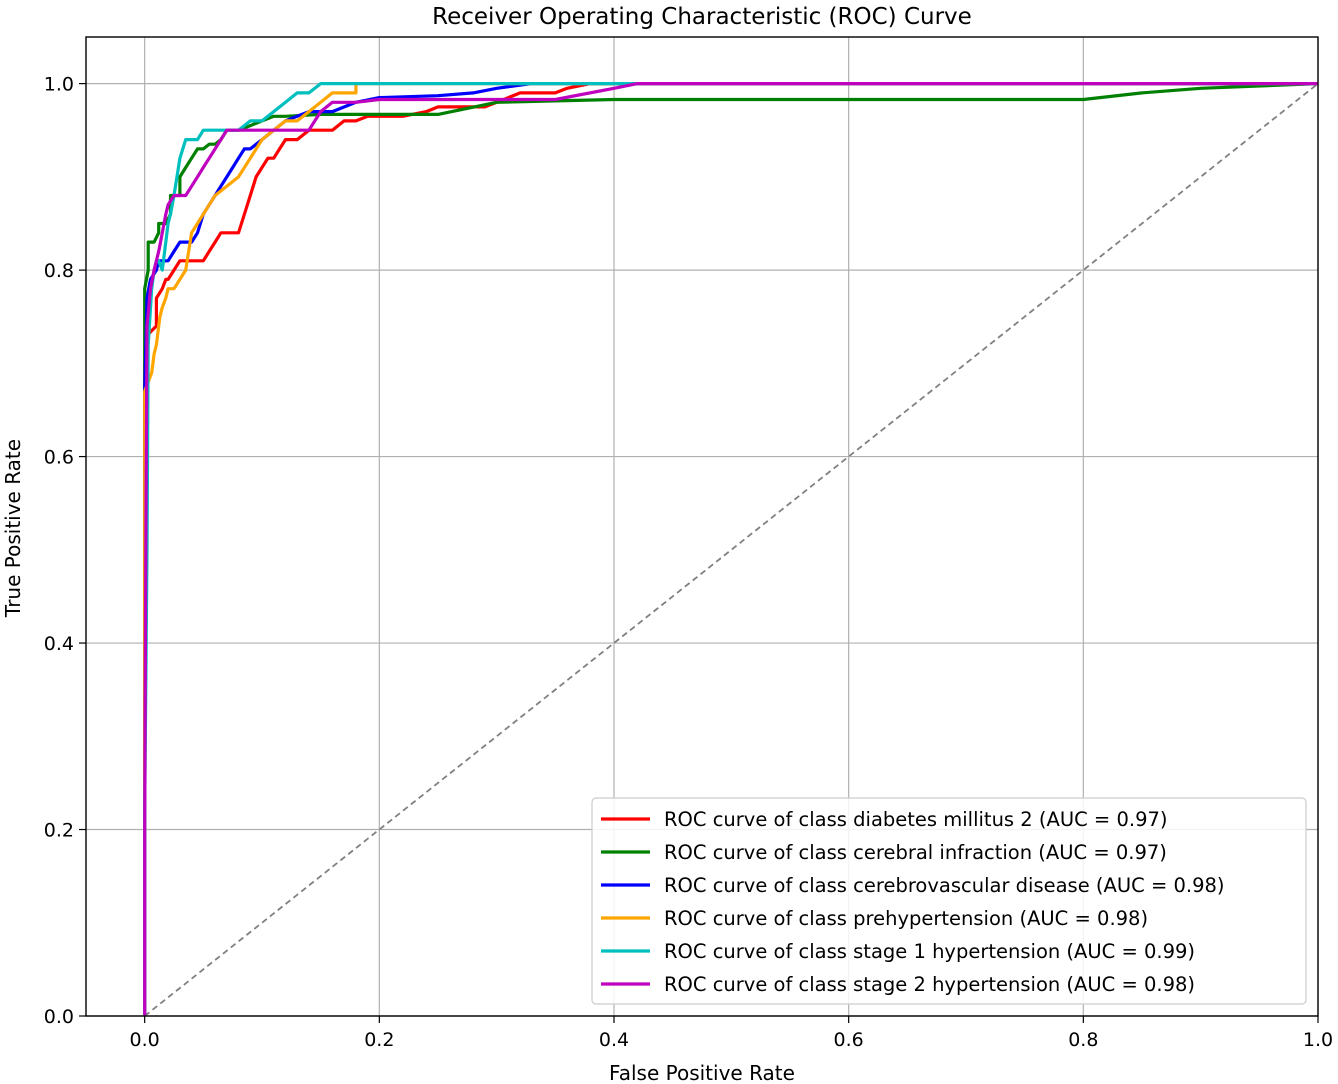 The width and height of the screenshot is (1338, 1084). Describe the element at coordinates (59, 85) in the screenshot. I see `y-tick-label: 1.0` at that location.